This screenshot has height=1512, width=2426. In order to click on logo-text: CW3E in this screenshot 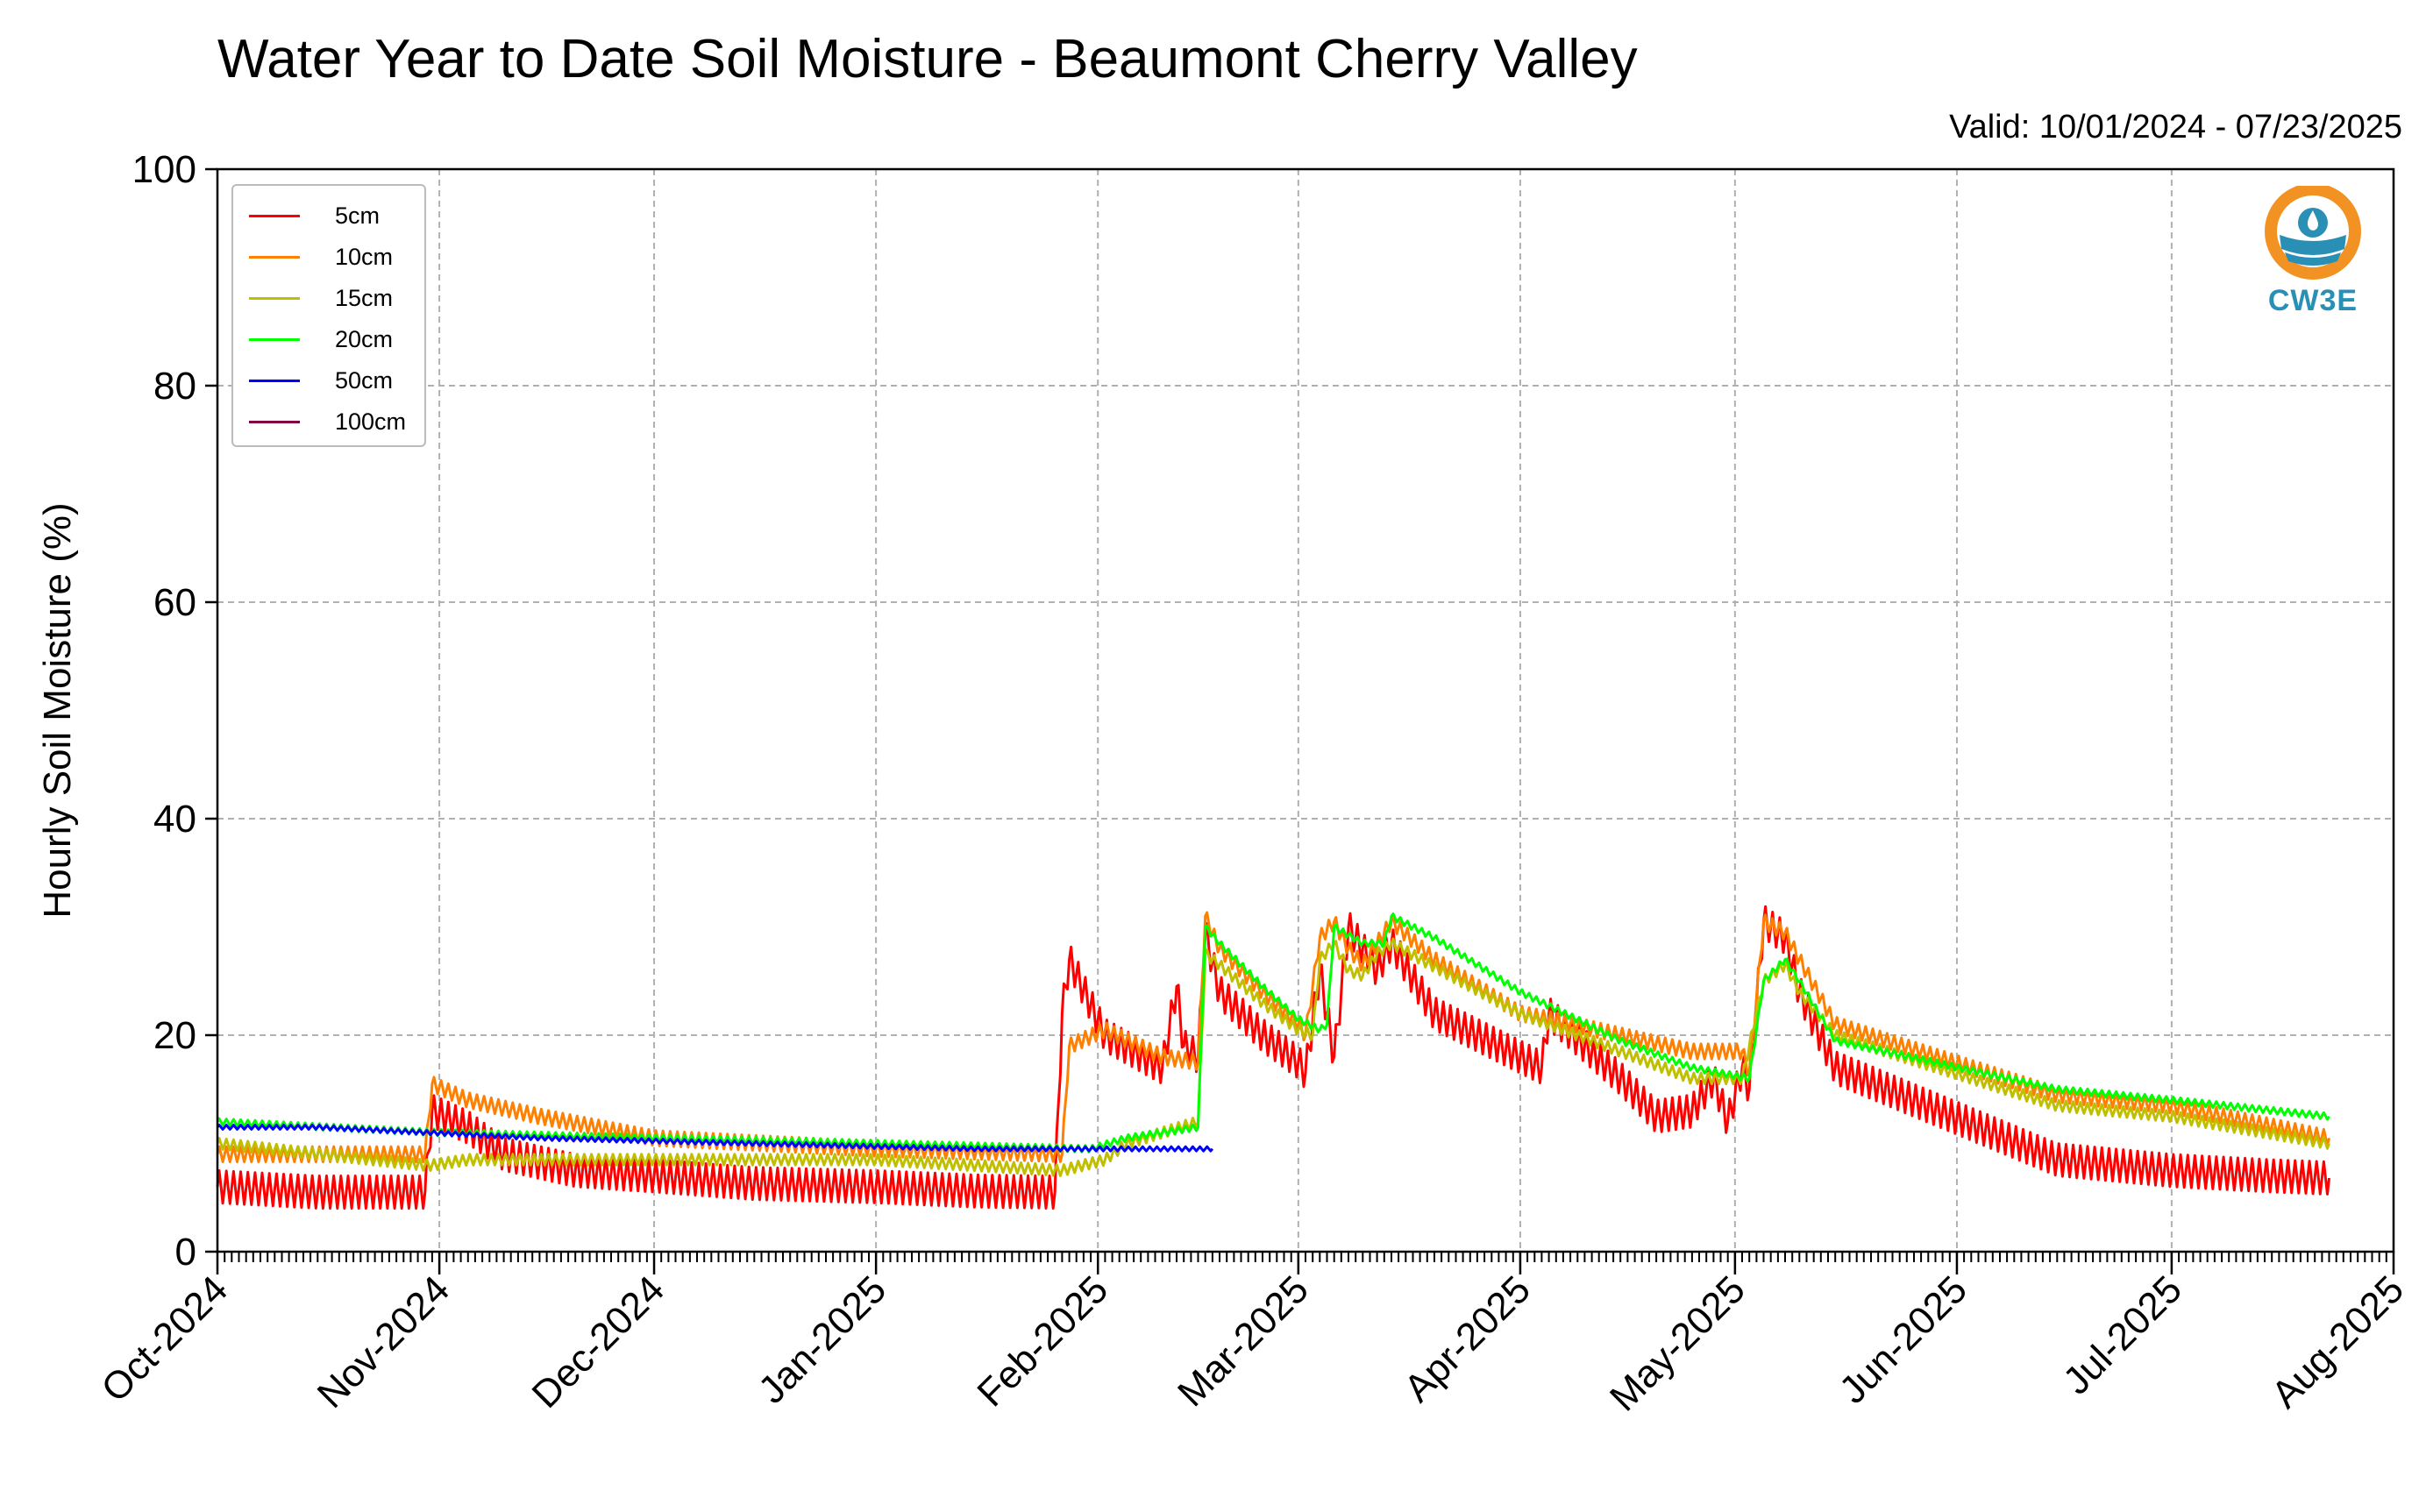, I will do `click(2312, 300)`.